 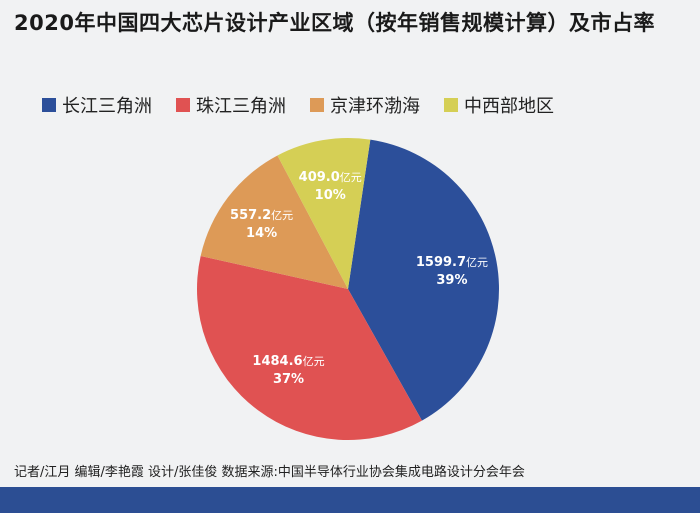 I want to click on legend-item: 长江三角洲, so click(x=97, y=105).